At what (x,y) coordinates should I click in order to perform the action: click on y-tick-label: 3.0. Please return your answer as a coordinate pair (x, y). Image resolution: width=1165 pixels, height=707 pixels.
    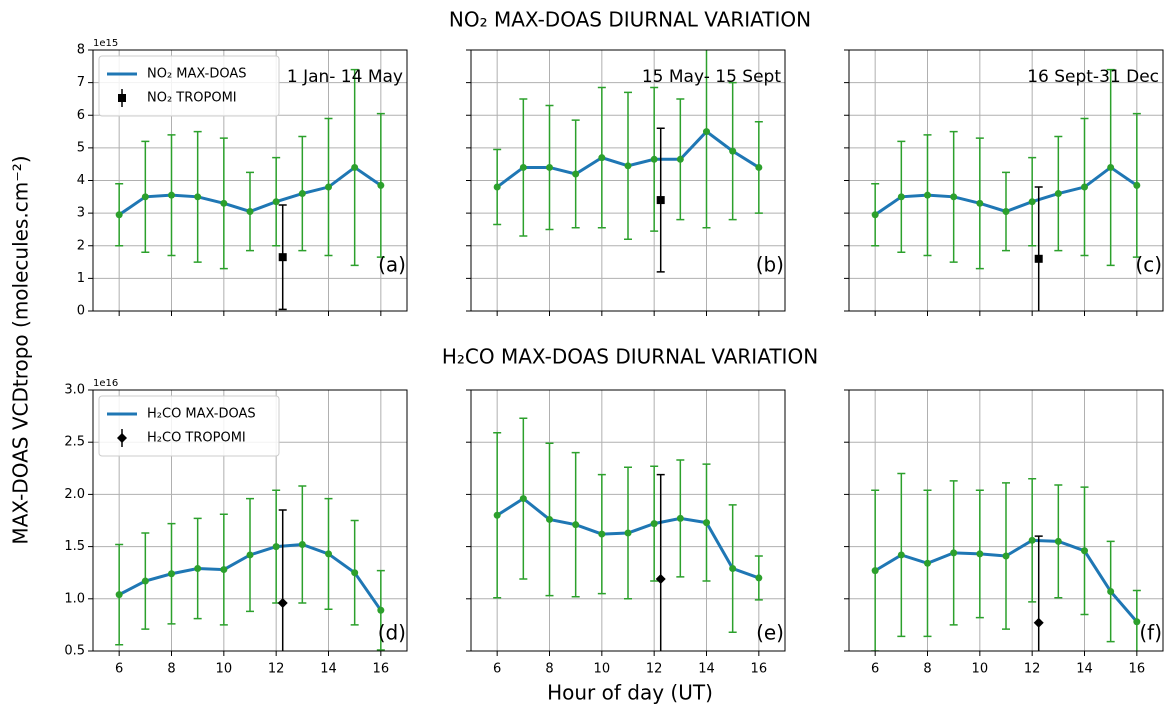
    Looking at the image, I should click on (74, 390).